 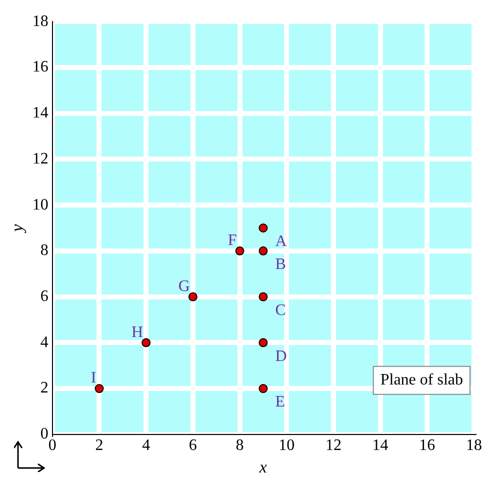 What do you see at coordinates (192, 445) in the screenshot?
I see `x-tick-label: 6` at bounding box center [192, 445].